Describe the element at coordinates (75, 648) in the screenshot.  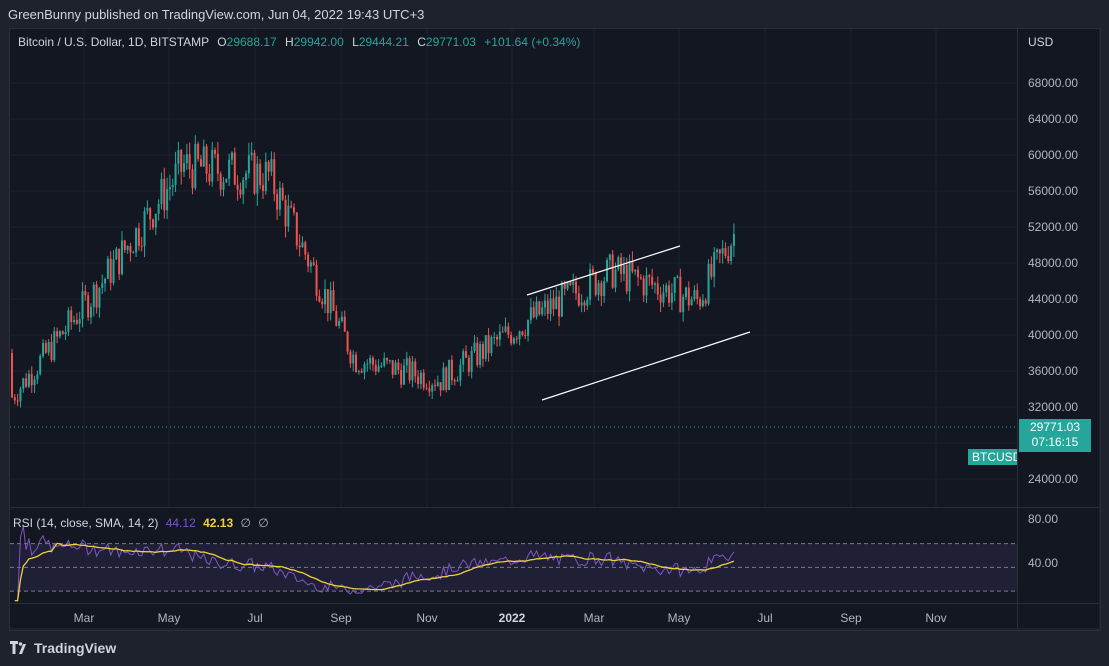
I see `footer-brand-text: TradingView` at that location.